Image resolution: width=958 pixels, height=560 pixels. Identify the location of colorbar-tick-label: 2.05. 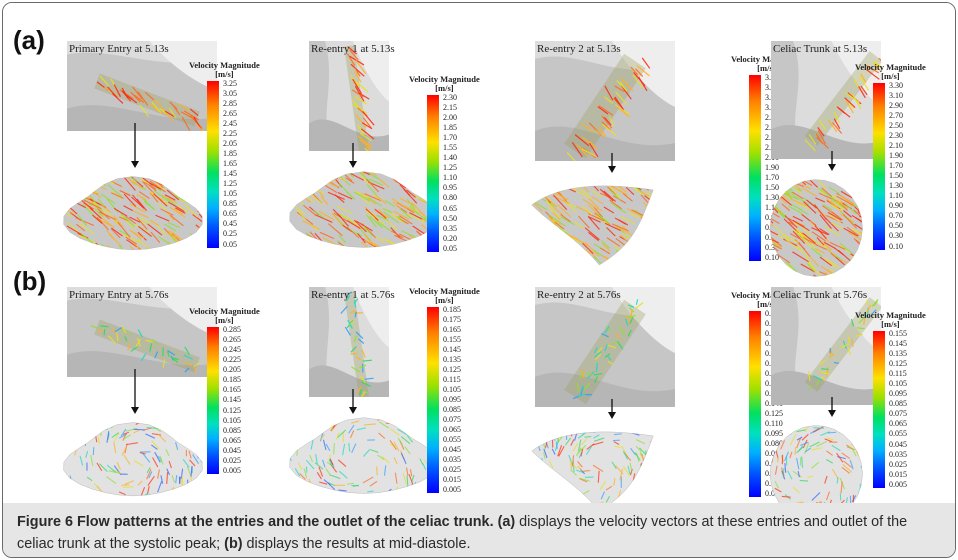
(230, 144).